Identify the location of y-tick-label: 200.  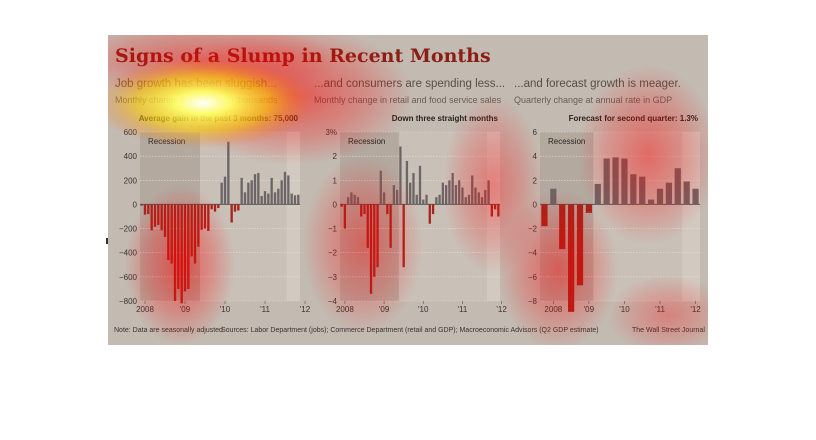
(131, 180).